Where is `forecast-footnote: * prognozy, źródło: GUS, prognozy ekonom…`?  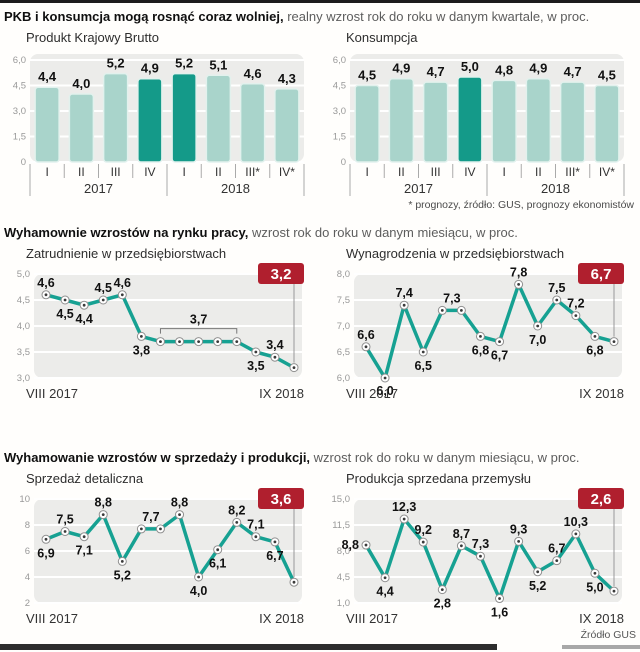 forecast-footnote: * prognozy, źródło: GUS, prognozy ekonom… is located at coordinates (521, 205).